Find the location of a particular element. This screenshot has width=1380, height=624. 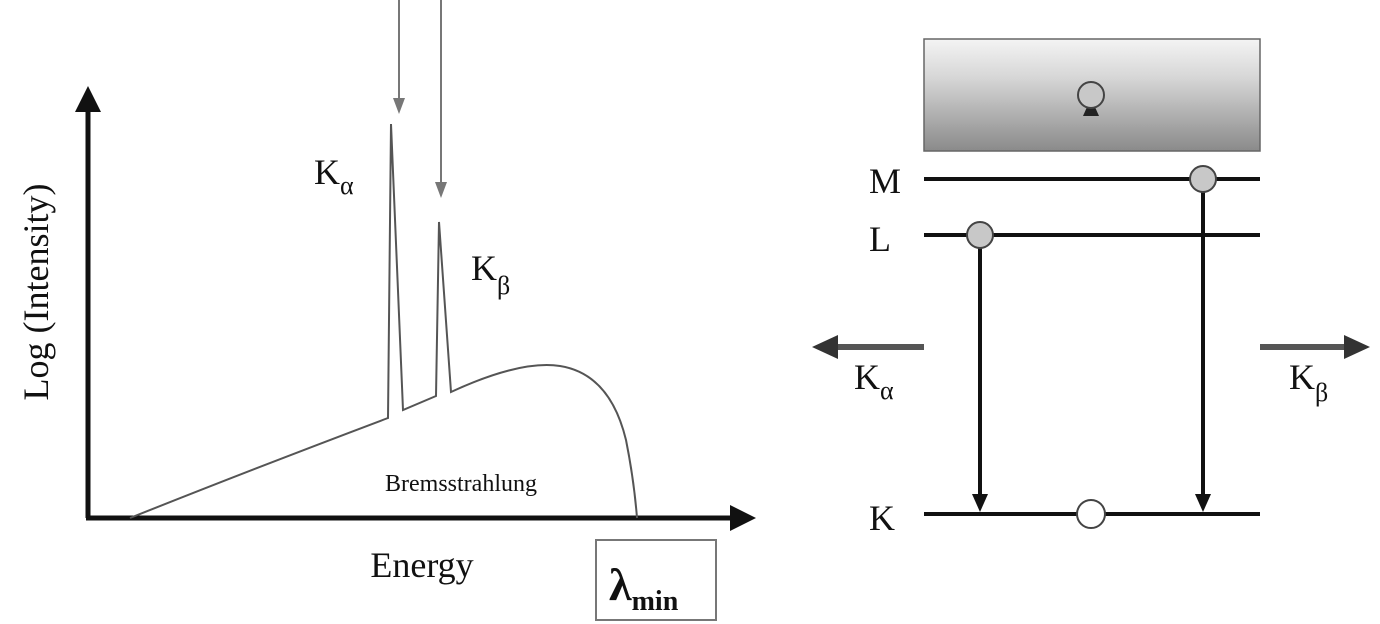

bremsstrahlung-label: Bremsstrahlung is located at coordinates (461, 484).